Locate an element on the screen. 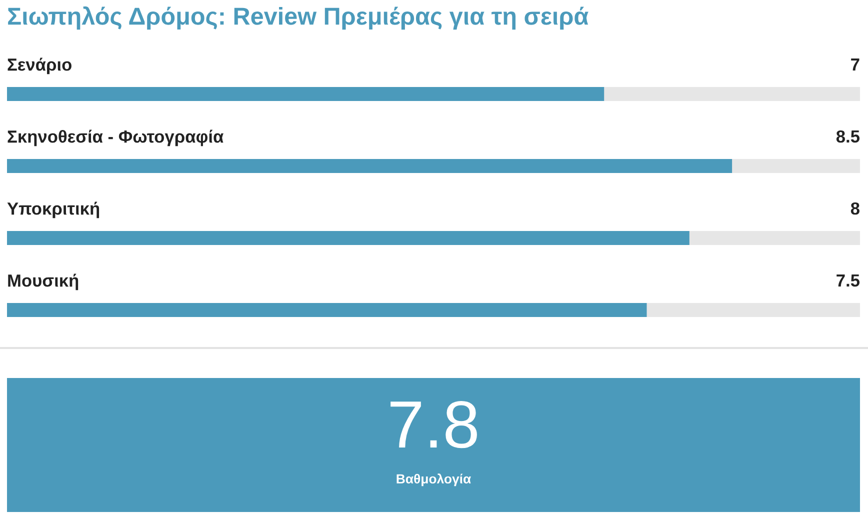 Image resolution: width=868 pixels, height=520 pixels. y-tick-label: Υποκριτική is located at coordinates (53, 210).